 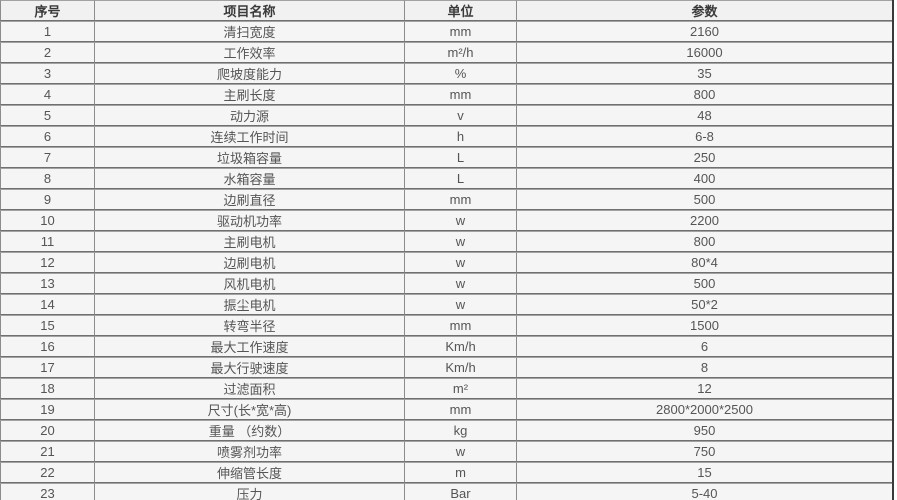 I want to click on cell-item: 过滤面积, so click(x=250, y=388).